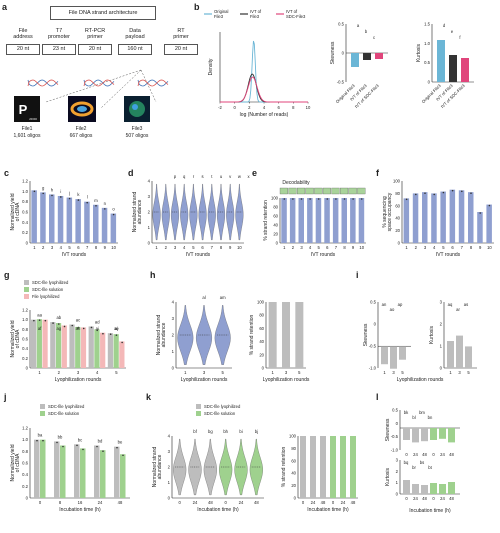 The image size is (500, 533). I want to click on segment-length: 20 nt, so click(23, 49).